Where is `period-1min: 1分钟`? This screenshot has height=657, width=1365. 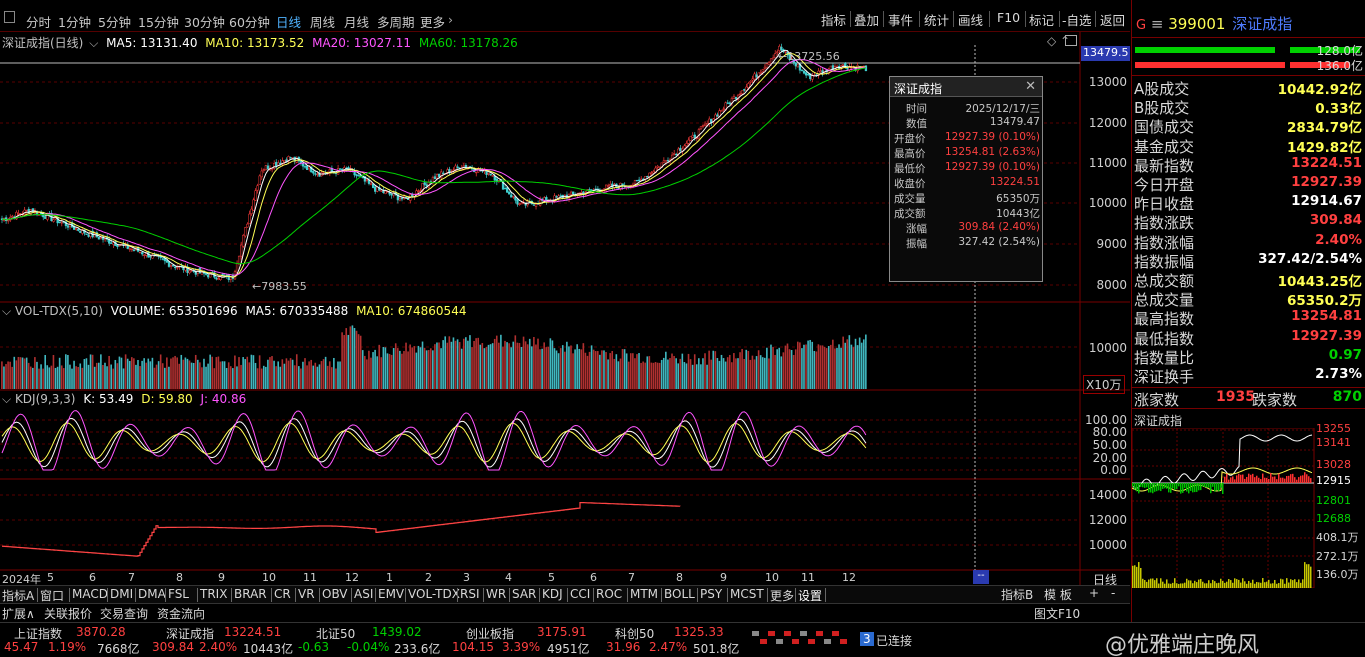
period-1min: 1分钟 is located at coordinates (74, 21).